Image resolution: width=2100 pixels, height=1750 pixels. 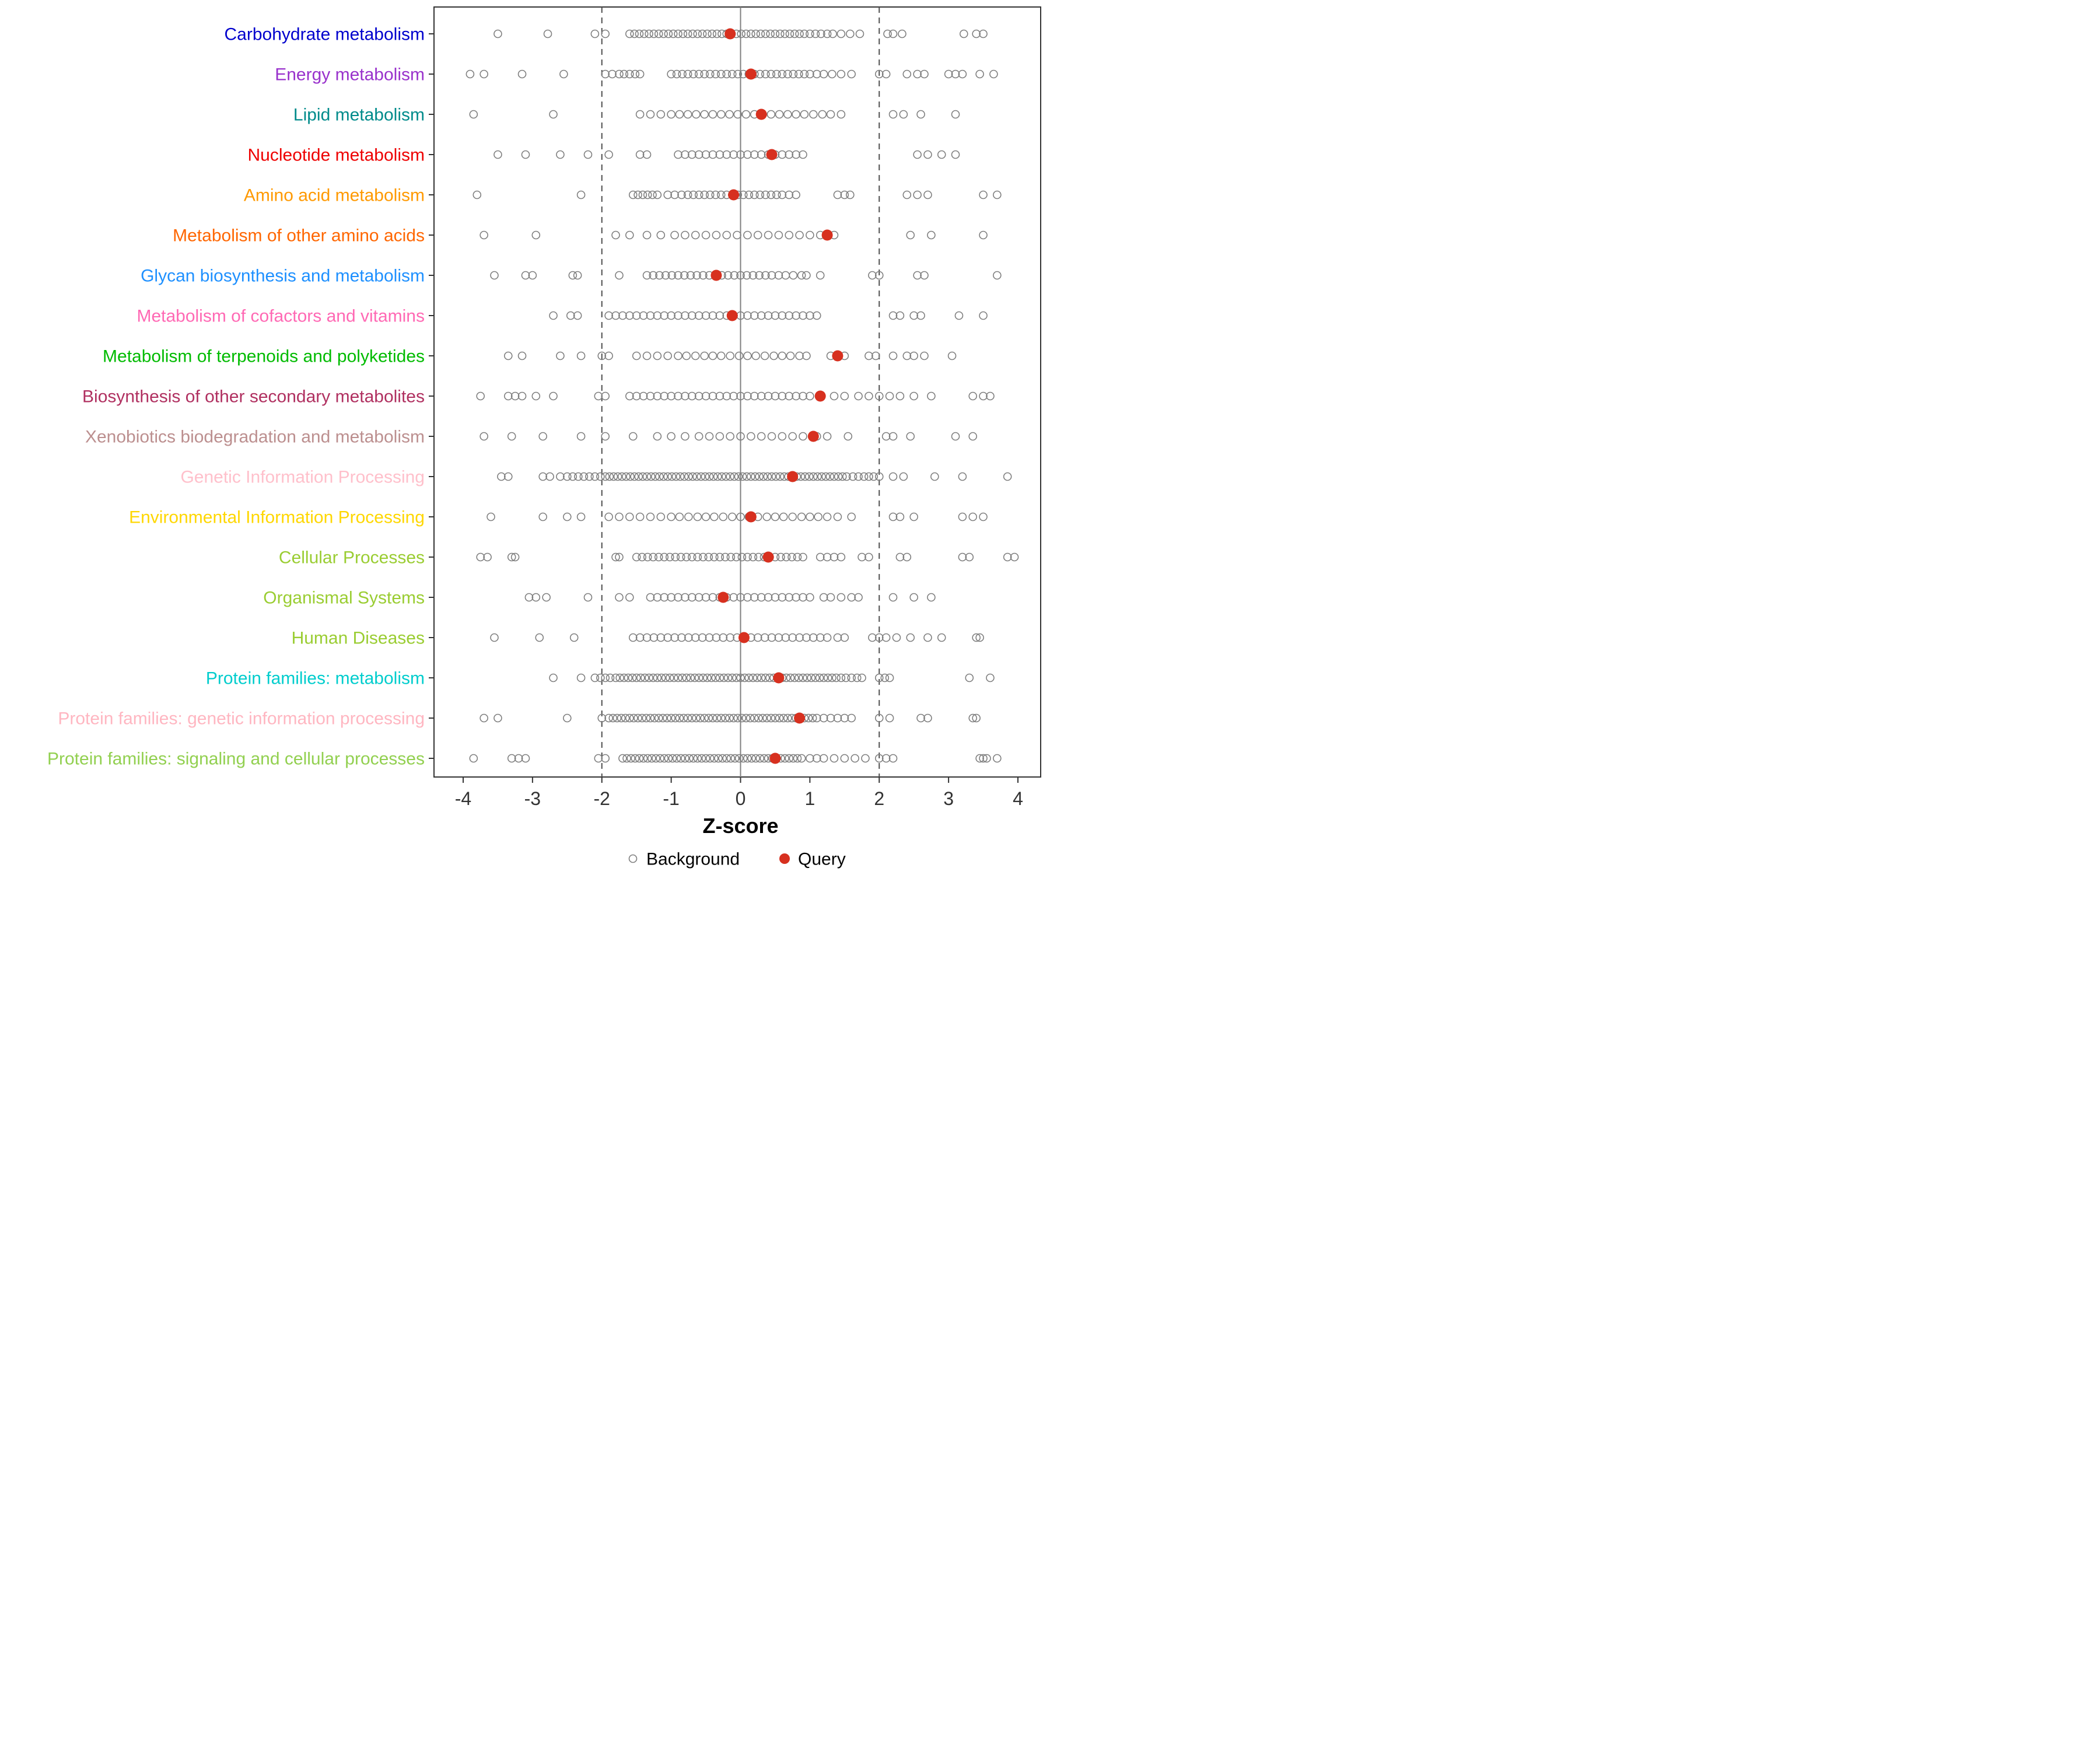 What do you see at coordinates (350, 75) in the screenshot?
I see `category-label: Energy metabolism` at bounding box center [350, 75].